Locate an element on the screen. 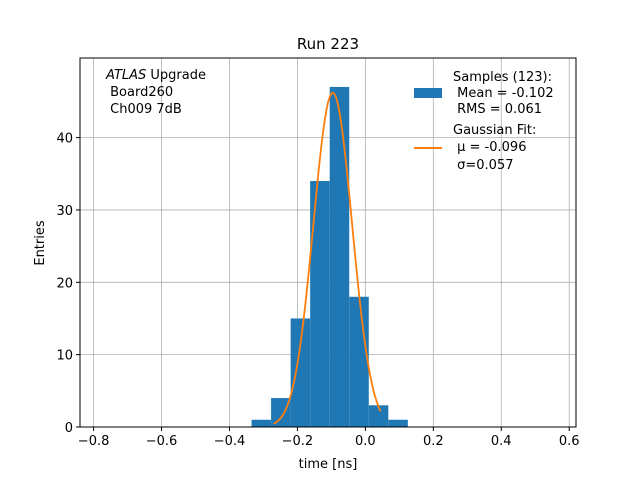  y-tick-label: 20 is located at coordinates (64, 283).